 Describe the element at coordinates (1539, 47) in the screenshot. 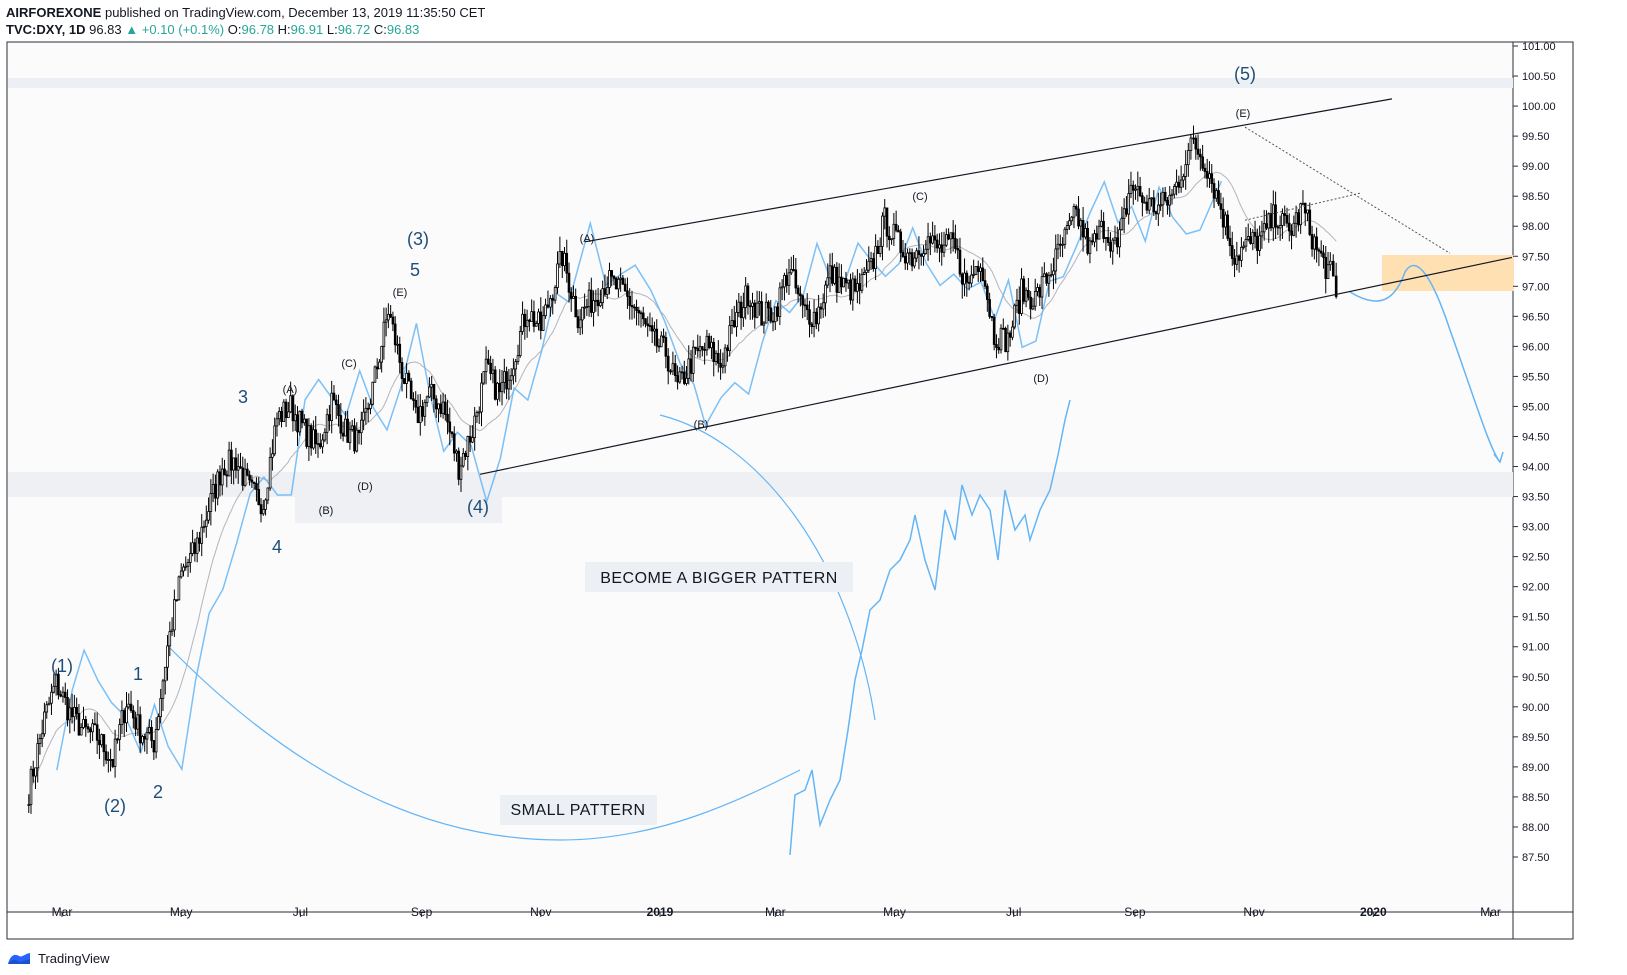

I see `price-tick-label: 101.00` at that location.